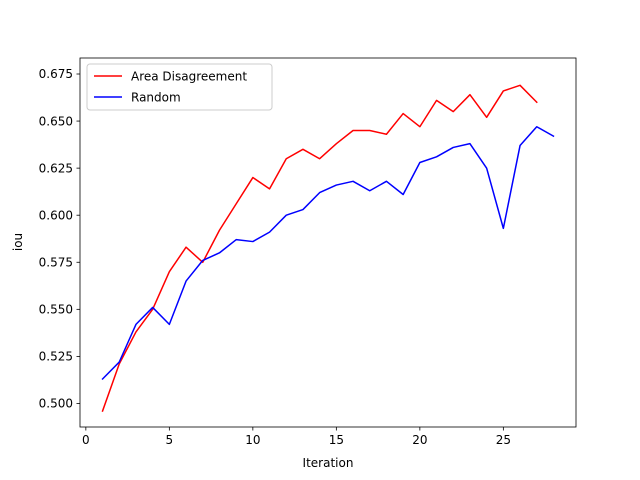 The image size is (640, 480). I want to click on y-tick-label: 0.625, so click(56, 168).